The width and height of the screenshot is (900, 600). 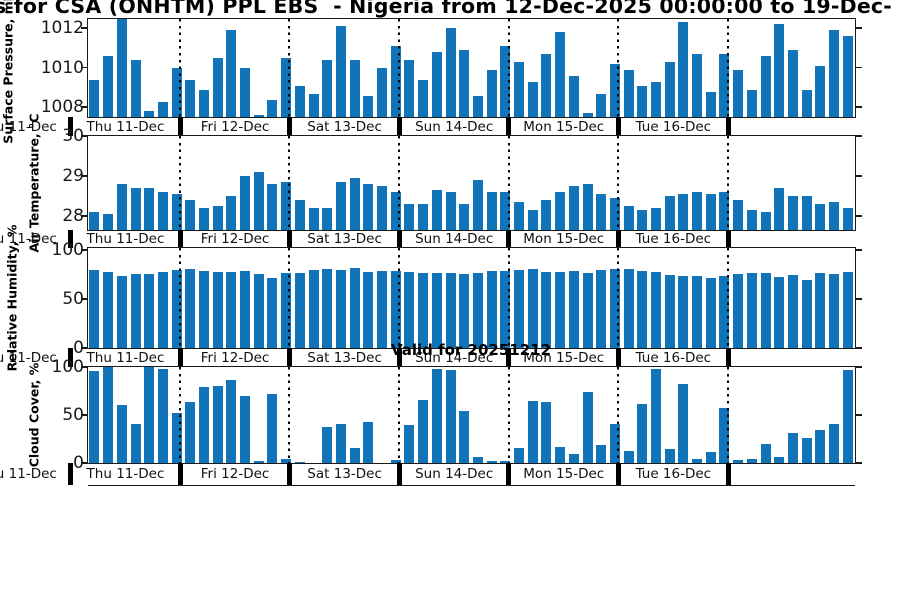 What do you see at coordinates (471, 68) in the screenshot?
I see `surface-pressure-plot` at bounding box center [471, 68].